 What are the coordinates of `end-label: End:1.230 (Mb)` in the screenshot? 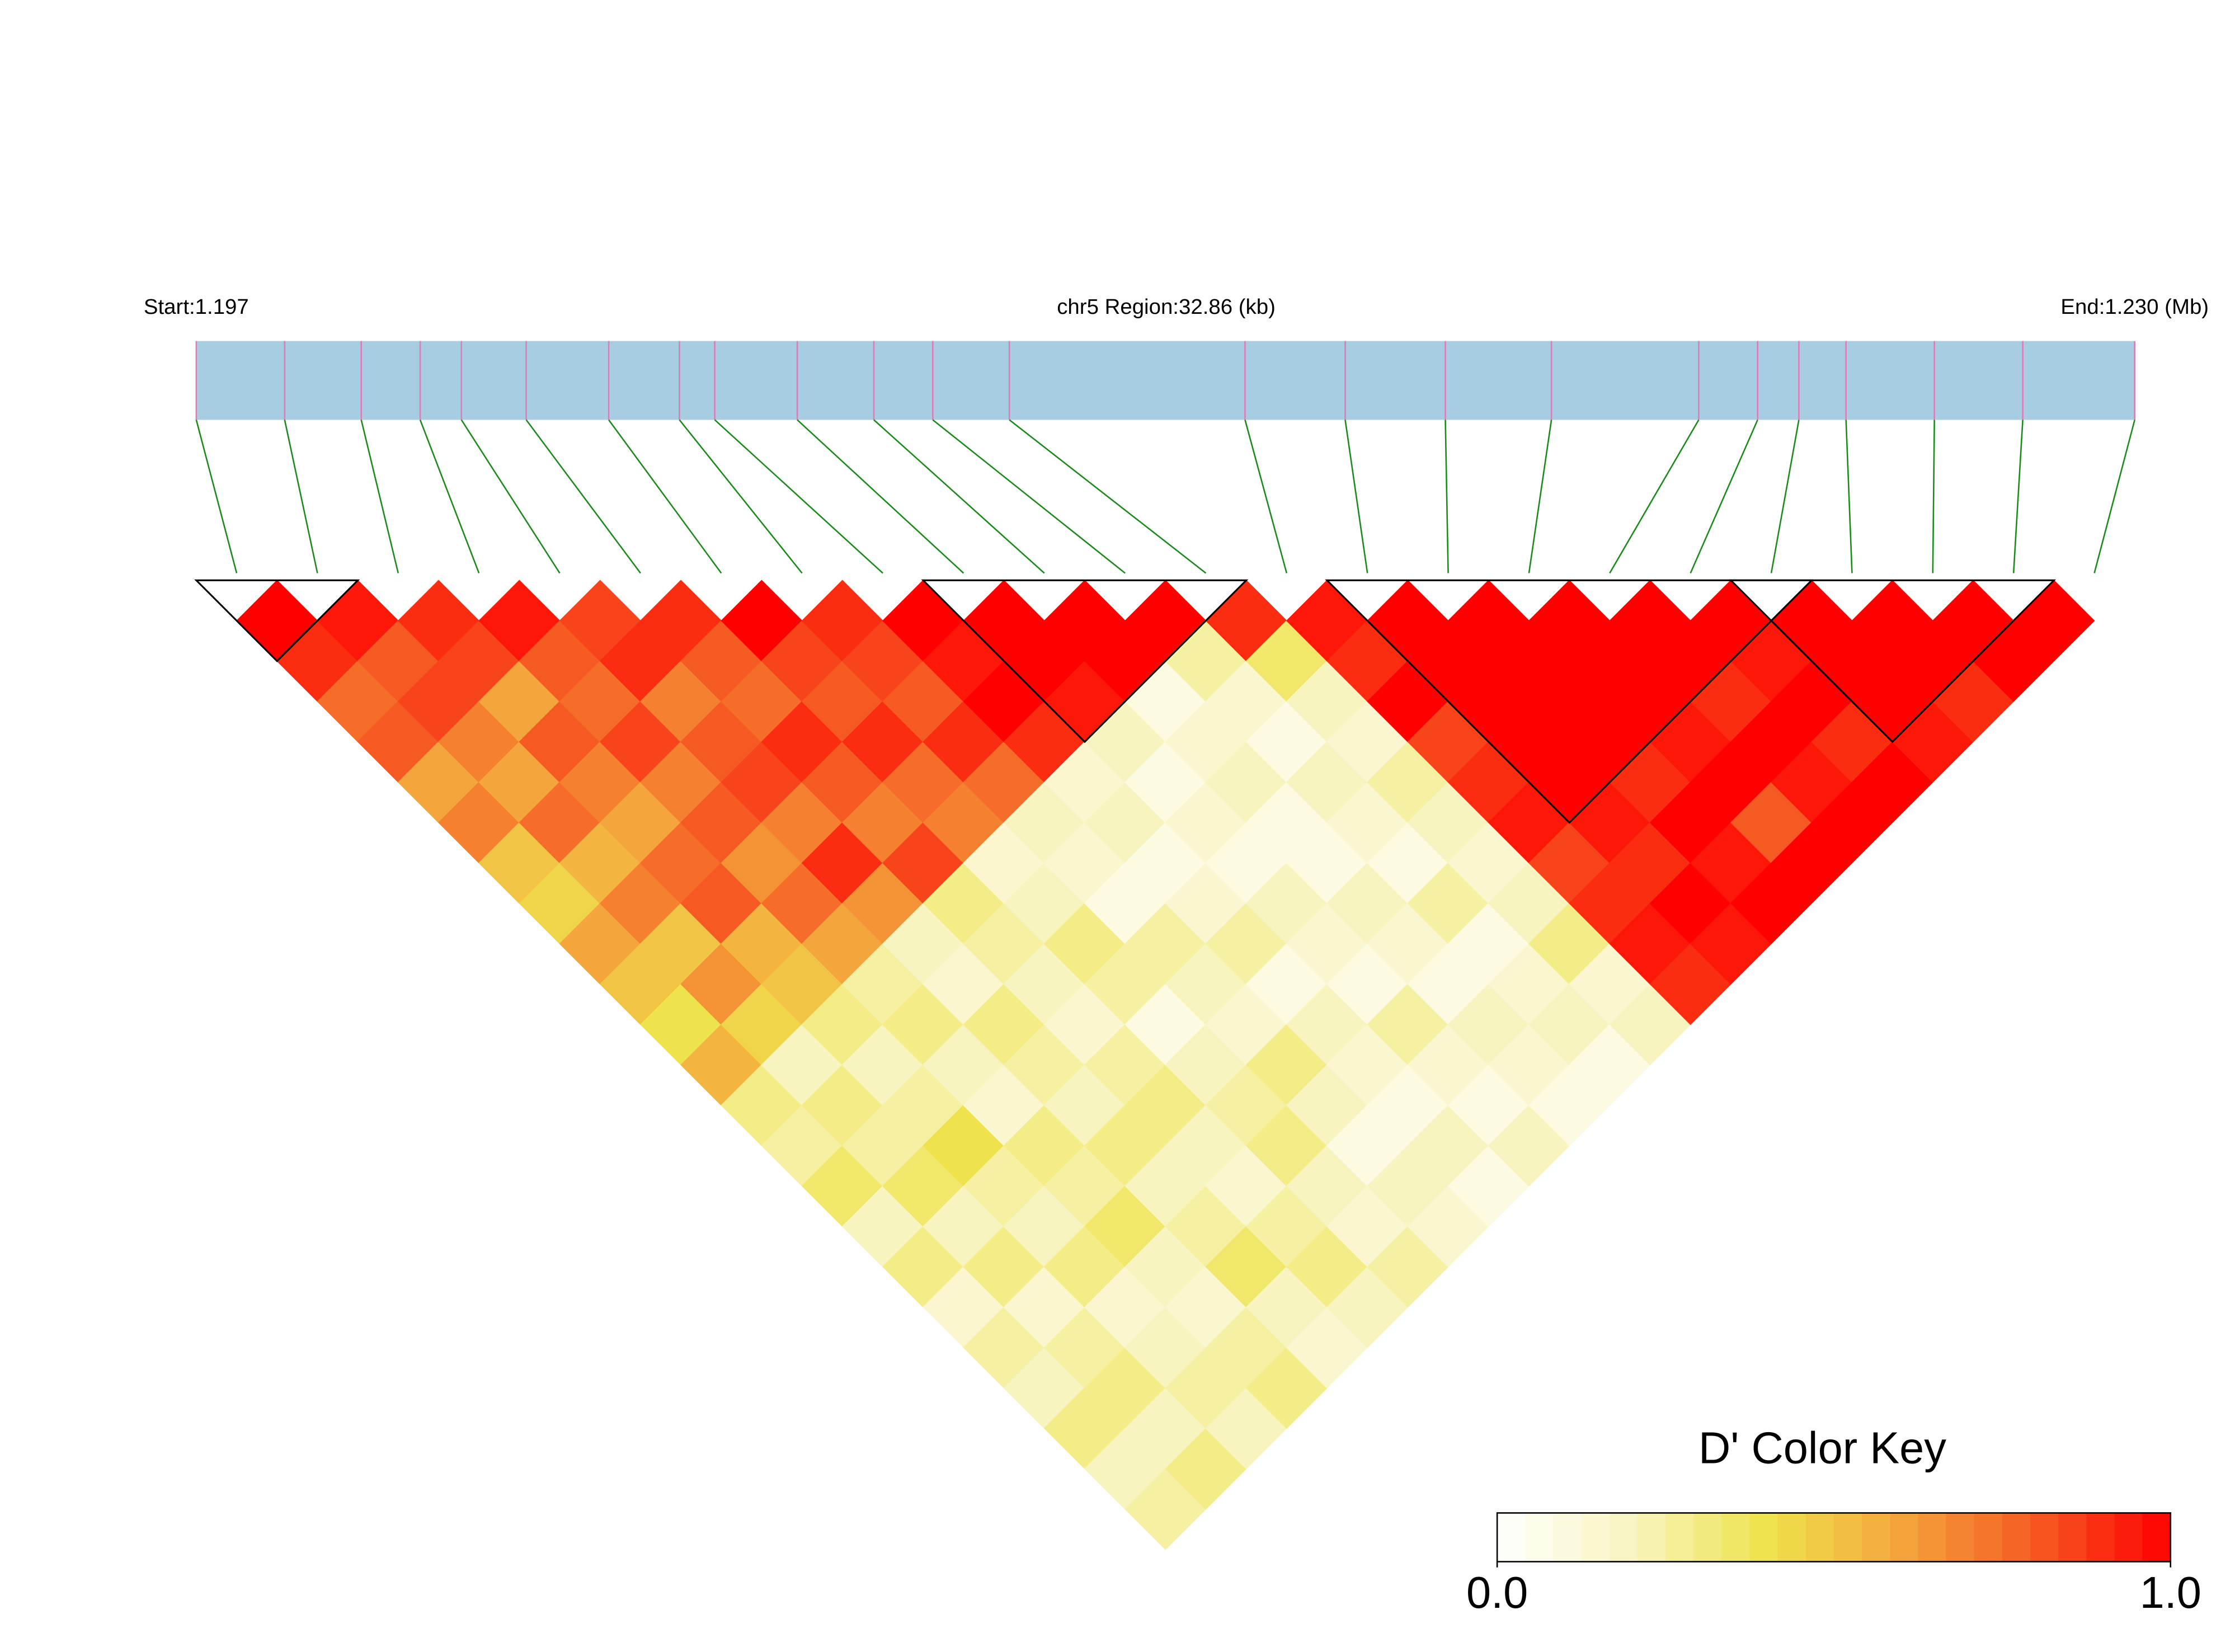 It's located at (2134, 307).